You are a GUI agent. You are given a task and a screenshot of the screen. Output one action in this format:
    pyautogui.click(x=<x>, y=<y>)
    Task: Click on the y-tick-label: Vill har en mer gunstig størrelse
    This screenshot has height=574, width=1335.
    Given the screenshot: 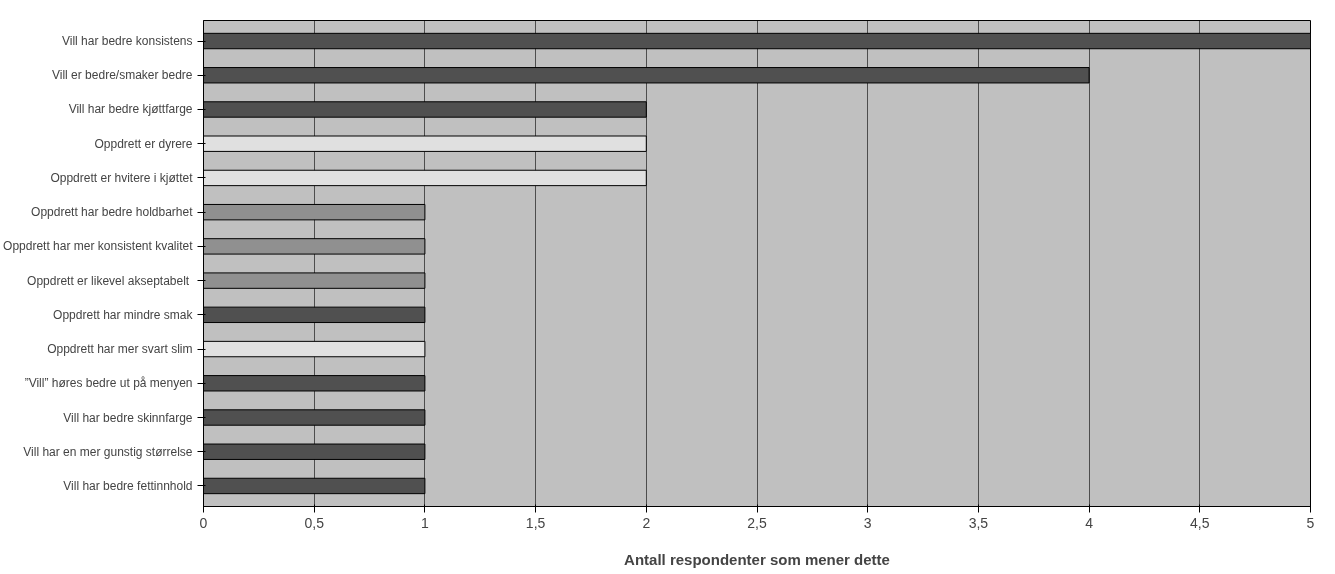 What is the action you would take?
    pyautogui.click(x=108, y=451)
    